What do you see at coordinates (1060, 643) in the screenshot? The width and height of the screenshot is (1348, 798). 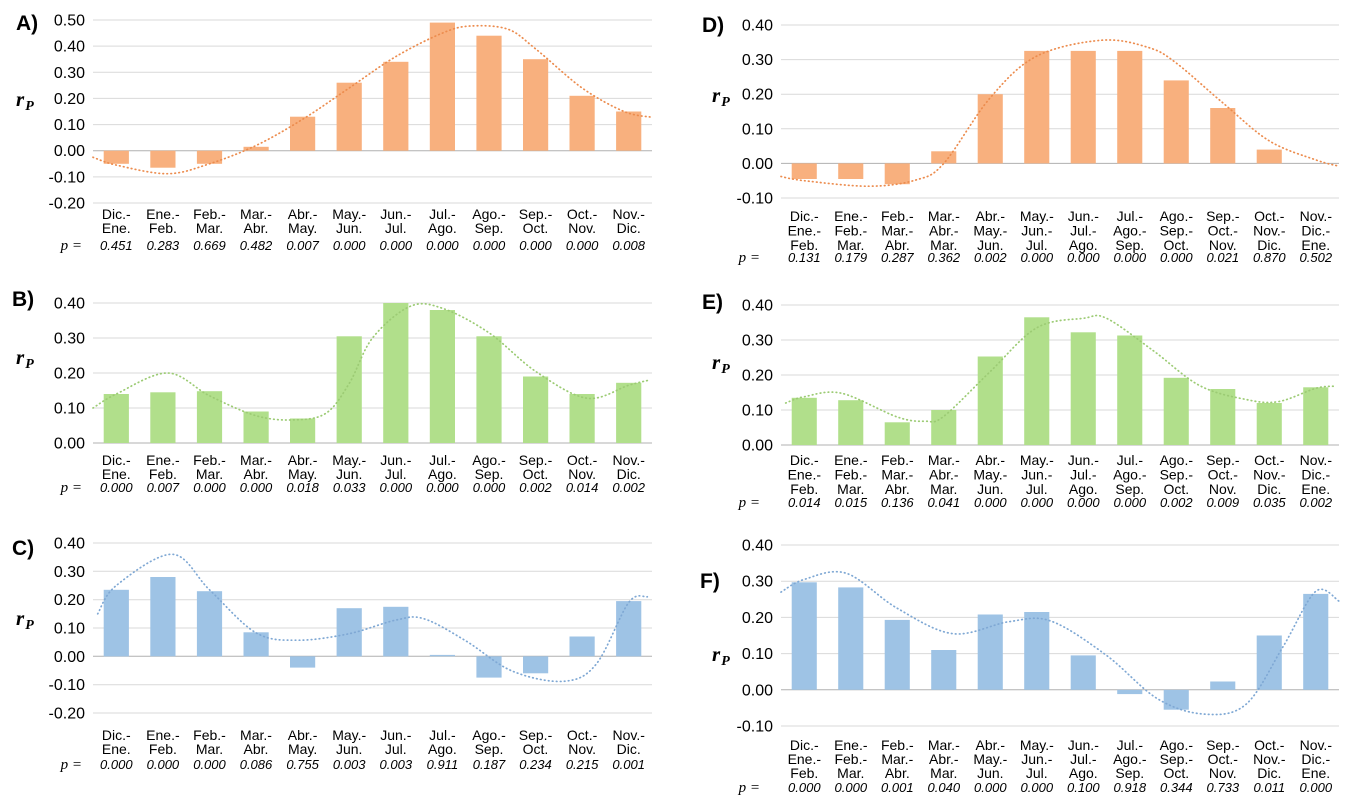 I see `trend-line` at bounding box center [1060, 643].